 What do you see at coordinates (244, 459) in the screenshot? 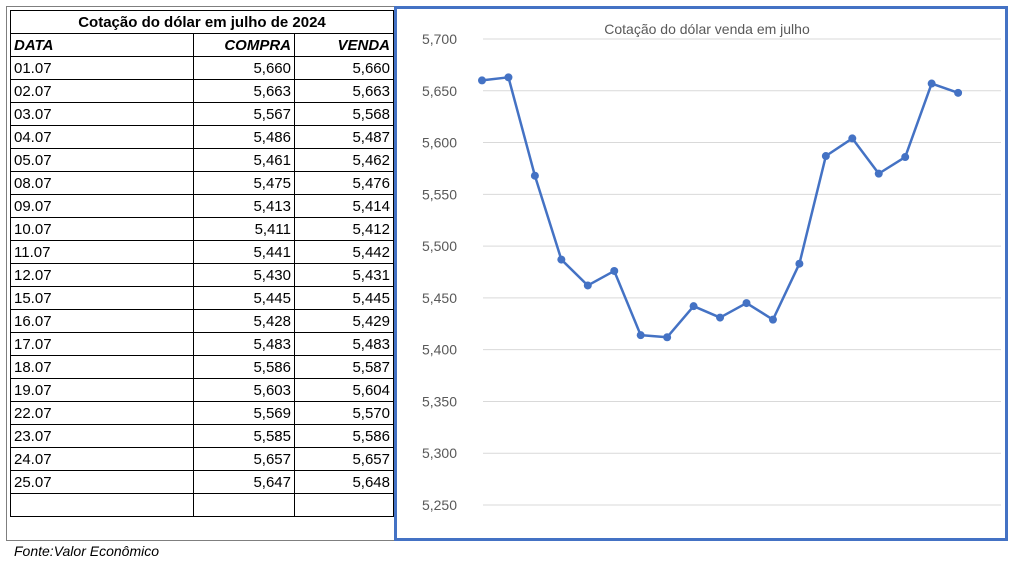
I see `cell-buy: 5,657` at bounding box center [244, 459].